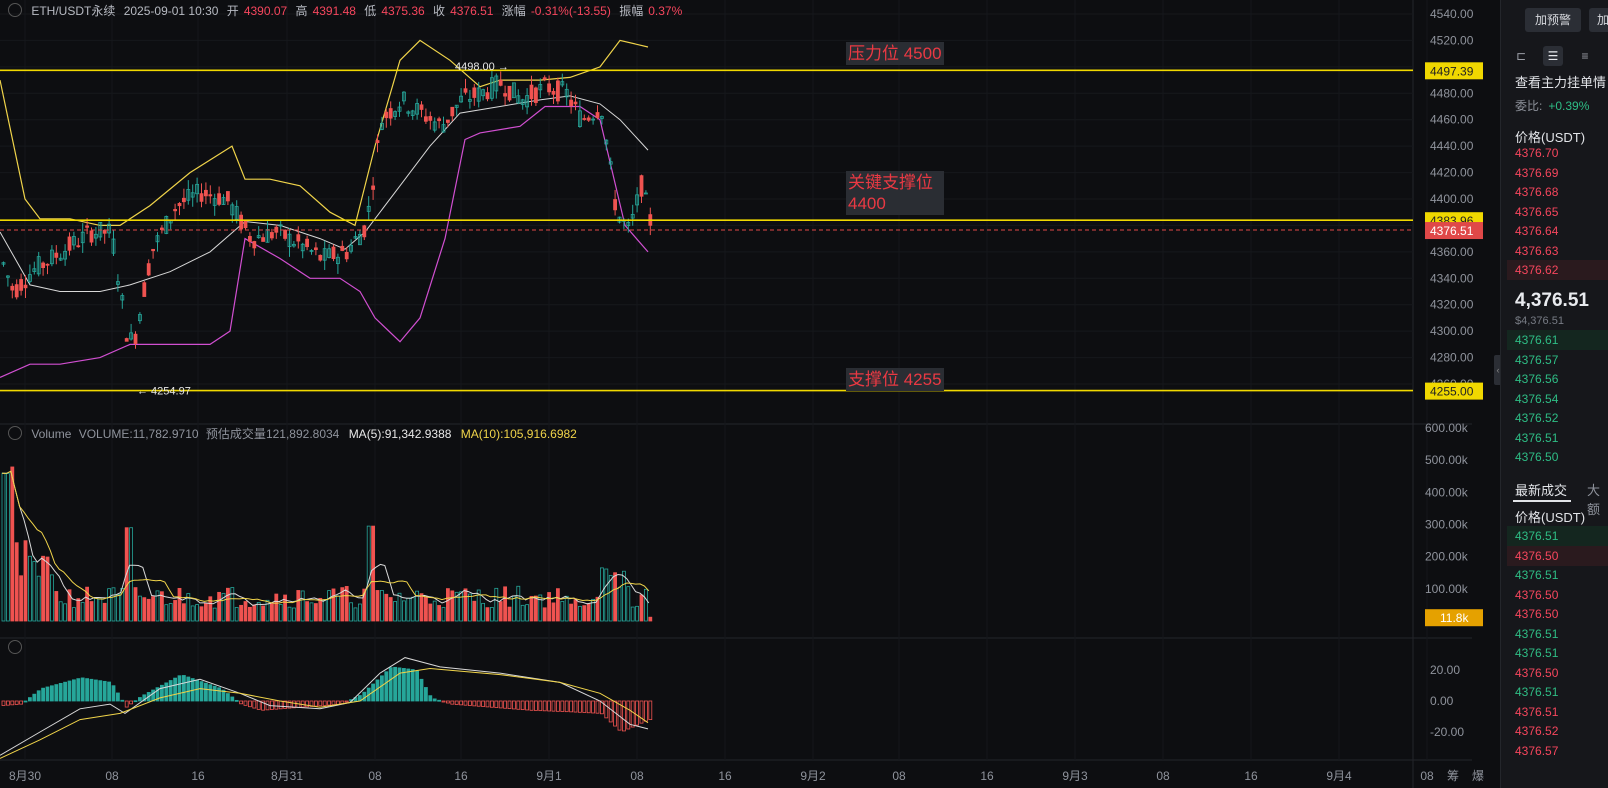  What do you see at coordinates (15, 10) in the screenshot?
I see `collapse-toggle-icon` at bounding box center [15, 10].